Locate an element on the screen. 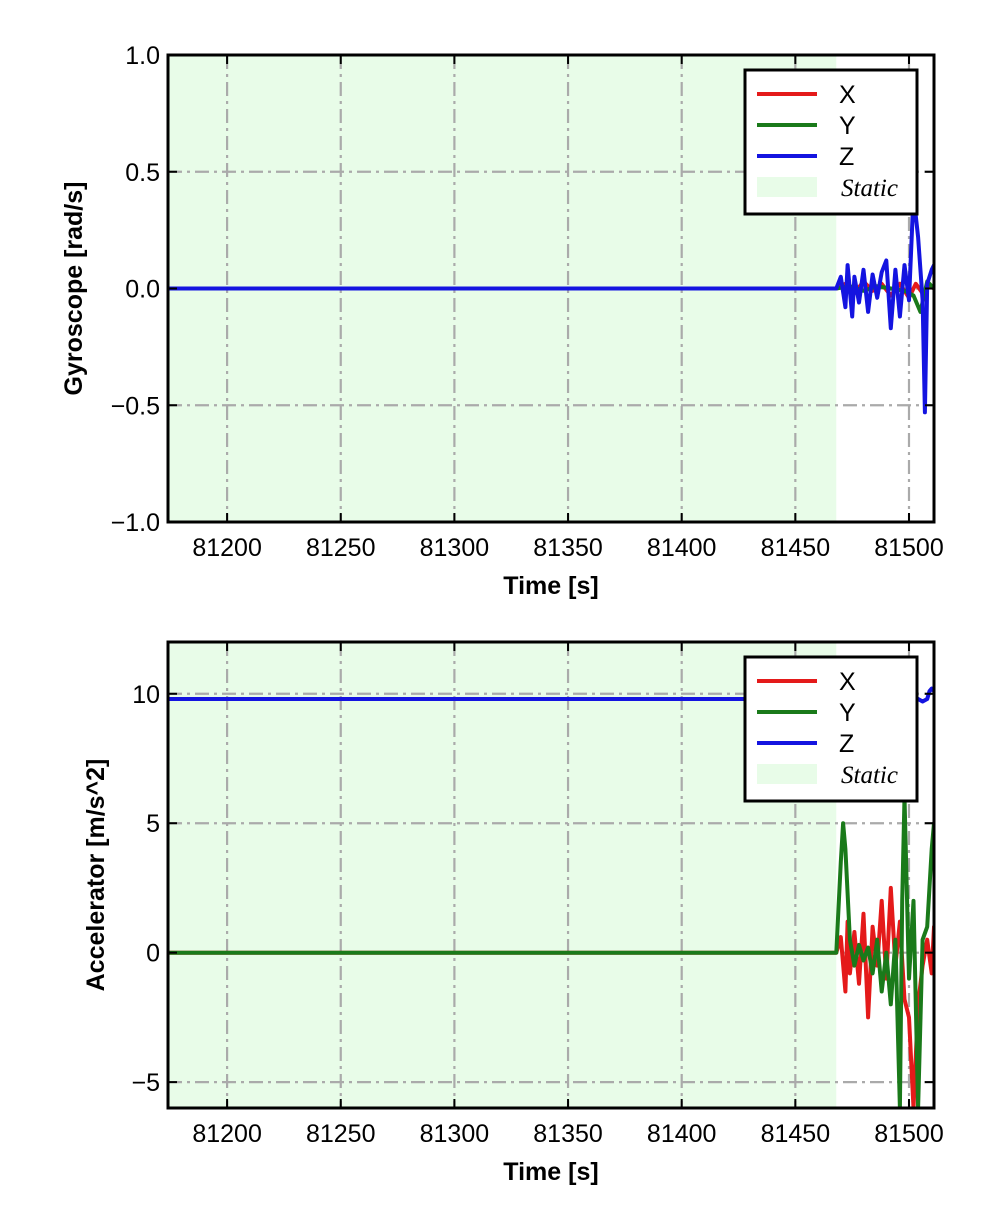  y-tick-label: 1.0 is located at coordinates (142, 56).